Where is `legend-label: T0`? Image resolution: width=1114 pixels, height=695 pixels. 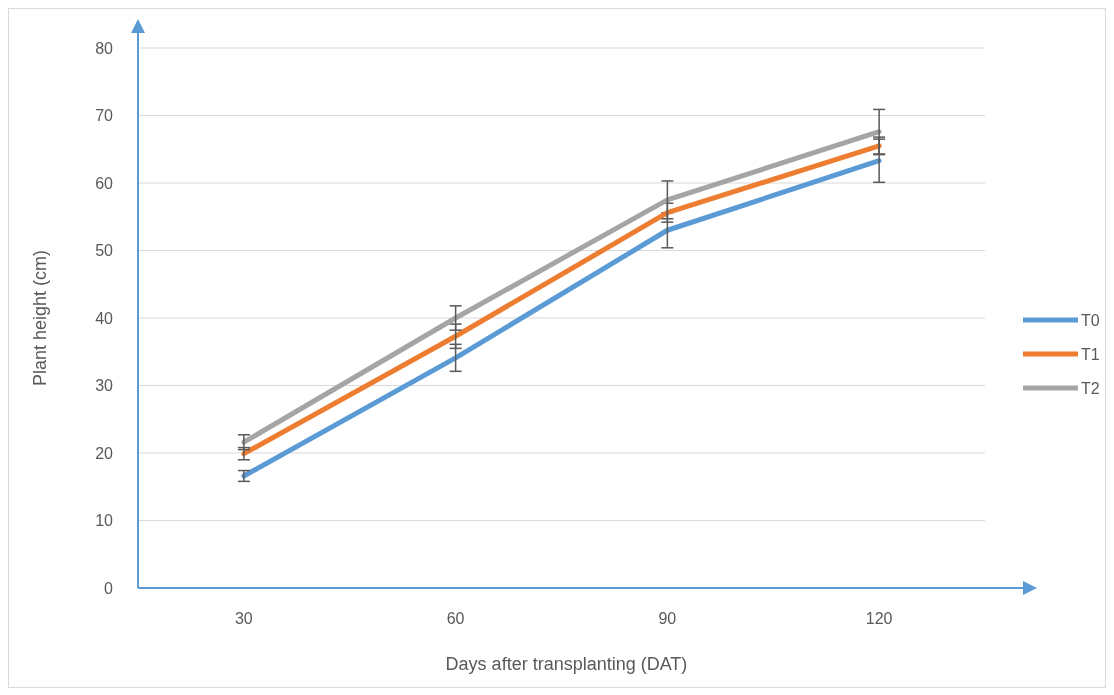
legend-label: T0 is located at coordinates (1090, 320).